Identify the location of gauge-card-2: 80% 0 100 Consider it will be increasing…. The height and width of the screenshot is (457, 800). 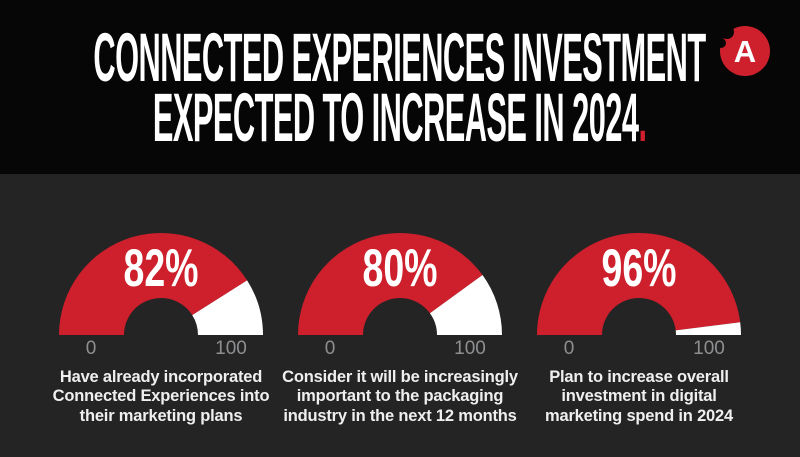
(400, 328).